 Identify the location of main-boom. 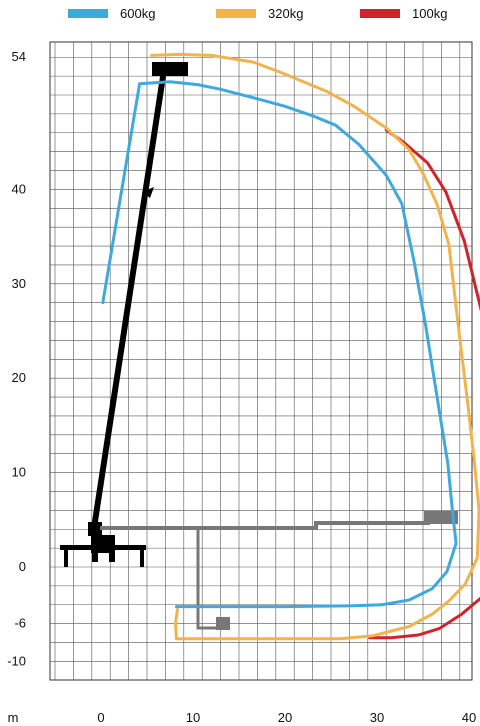
(129, 299).